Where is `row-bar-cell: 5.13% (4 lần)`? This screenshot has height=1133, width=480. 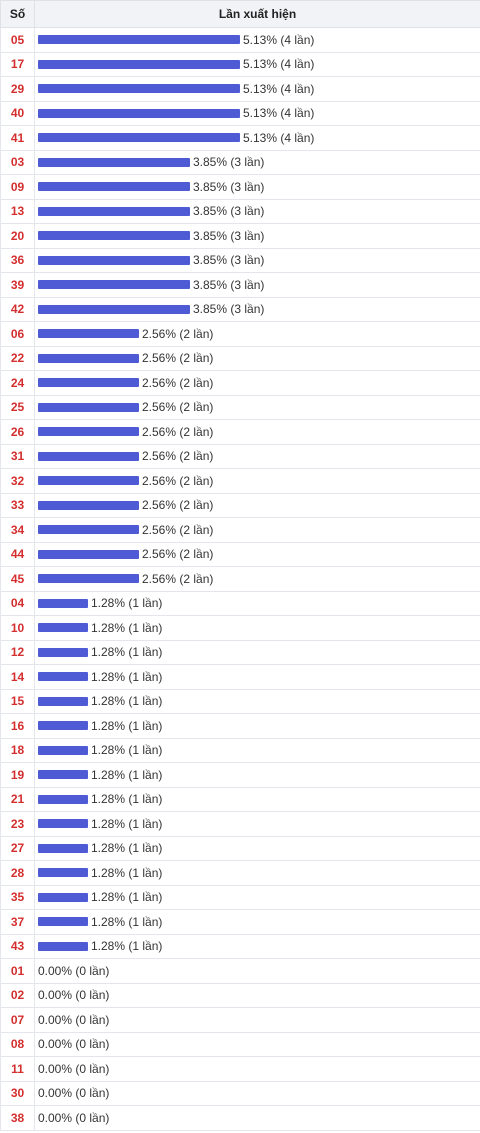
row-bar-cell: 5.13% (4 lần) is located at coordinates (257, 113).